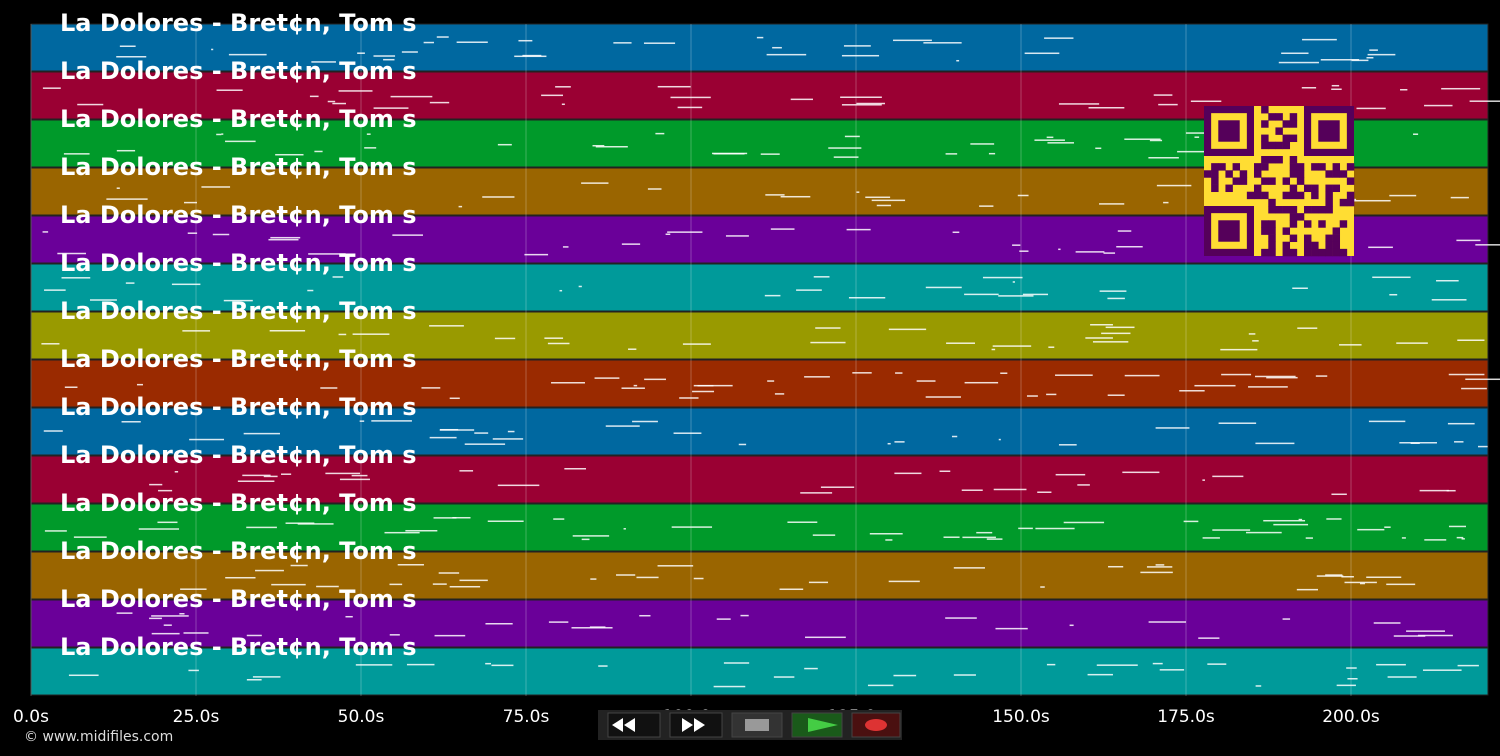 The width and height of the screenshot is (1500, 756). What do you see at coordinates (817, 725) in the screenshot?
I see `play-button` at bounding box center [817, 725].